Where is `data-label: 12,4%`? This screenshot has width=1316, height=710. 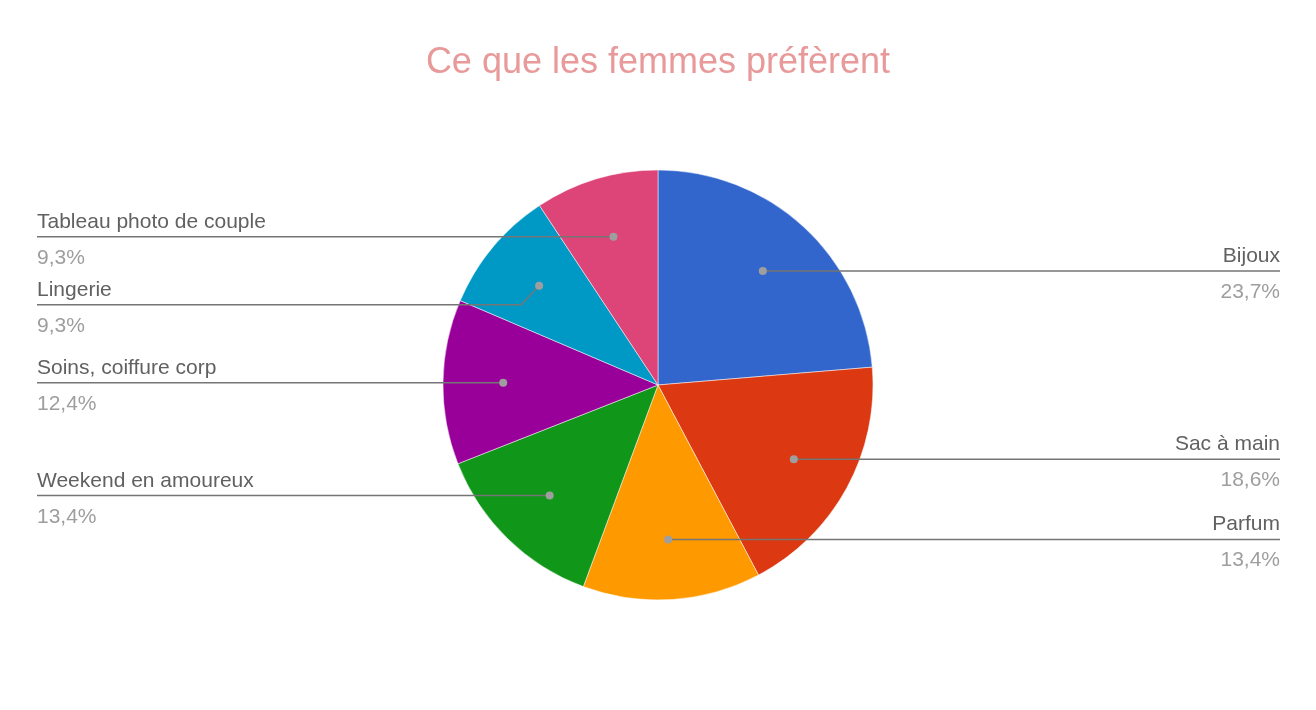 data-label: 12,4% is located at coordinates (67, 402).